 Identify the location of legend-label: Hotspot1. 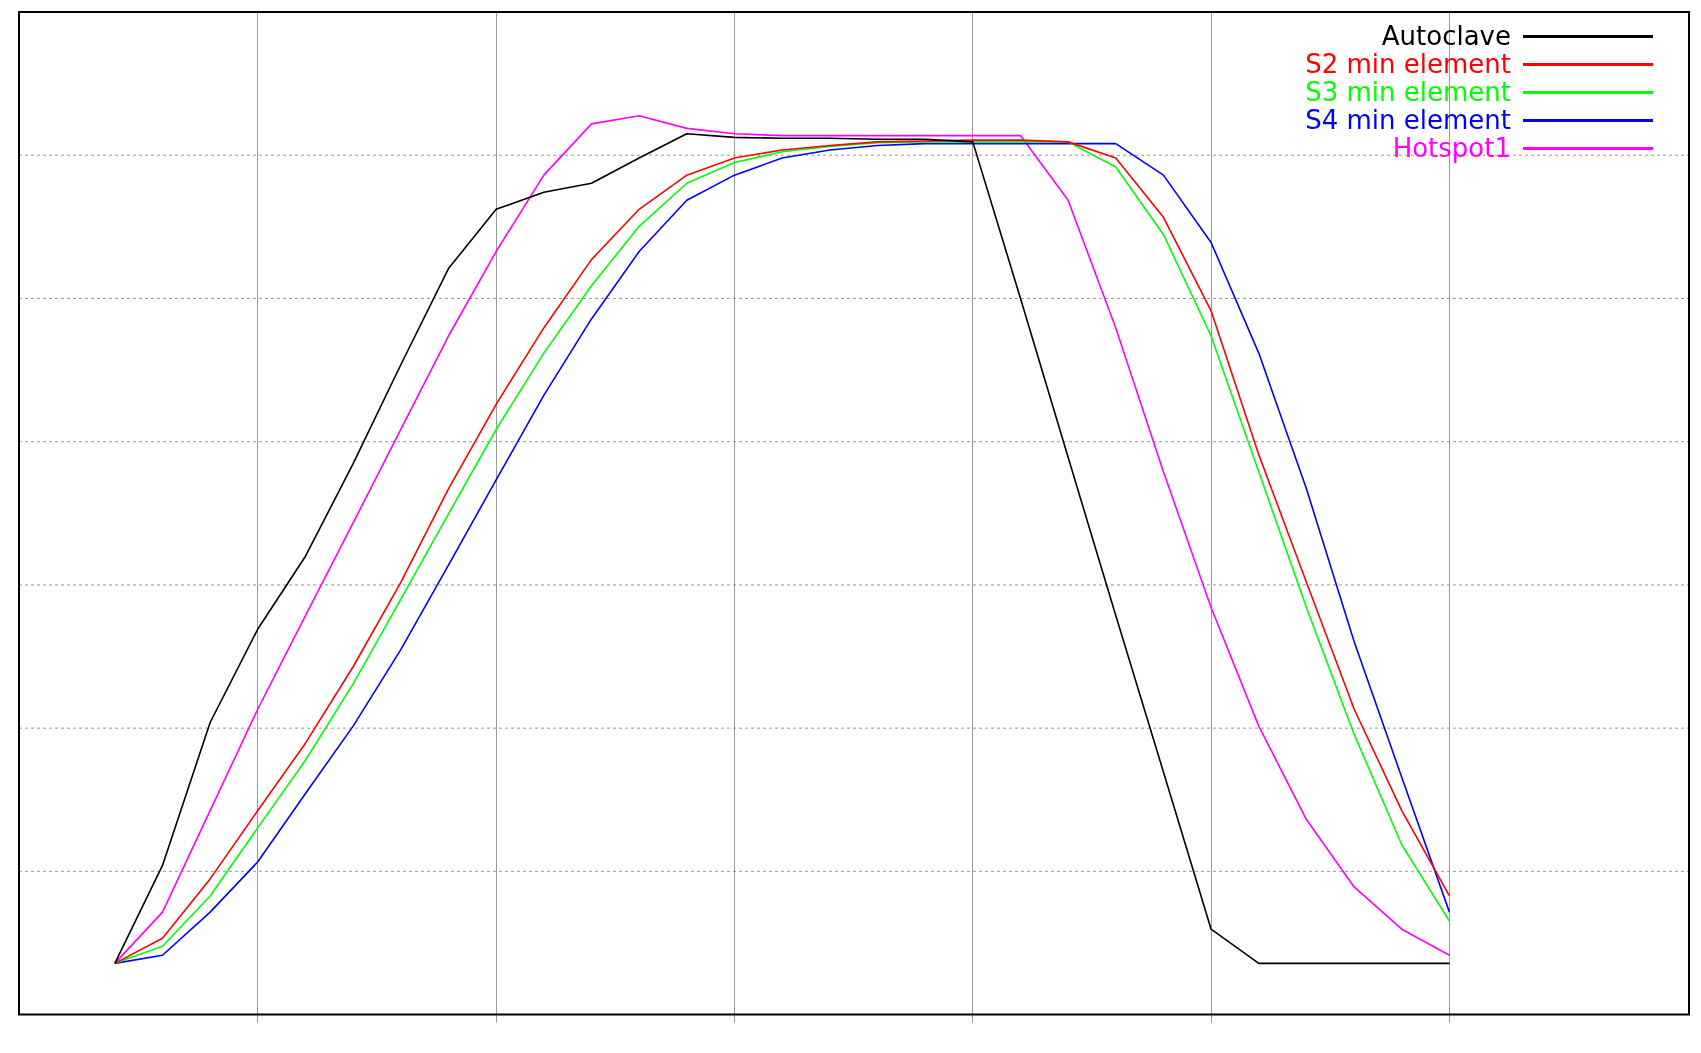
(1451, 148).